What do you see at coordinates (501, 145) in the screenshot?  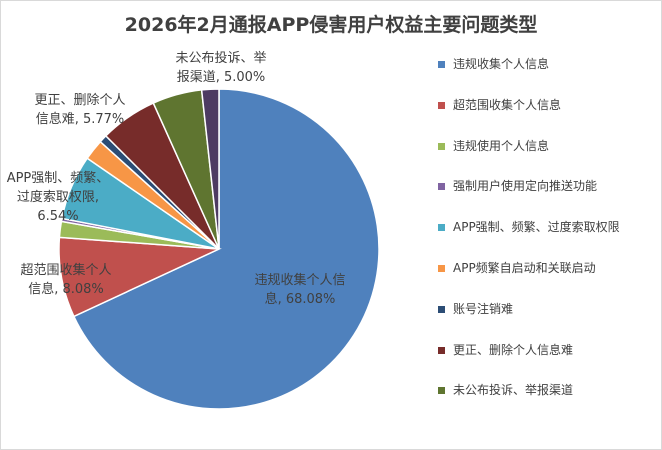 I see `legend-label: 违规使用个人信息` at bounding box center [501, 145].